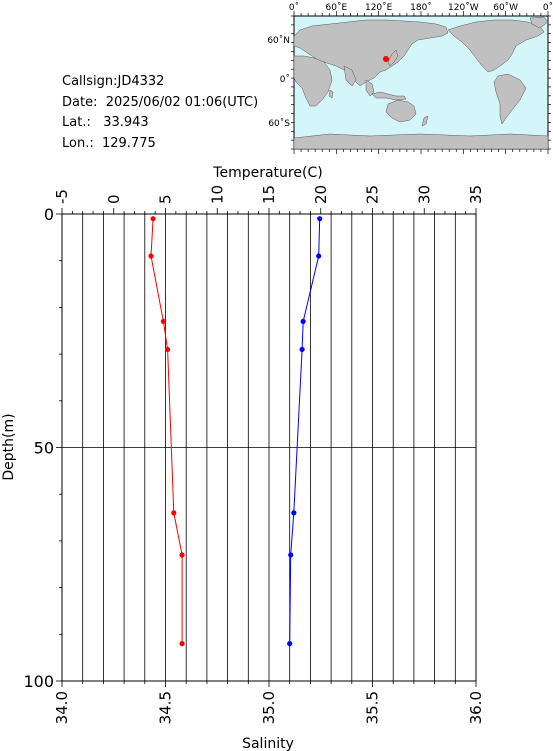 The image size is (553, 751). I want to click on australia-landmass, so click(401, 111).